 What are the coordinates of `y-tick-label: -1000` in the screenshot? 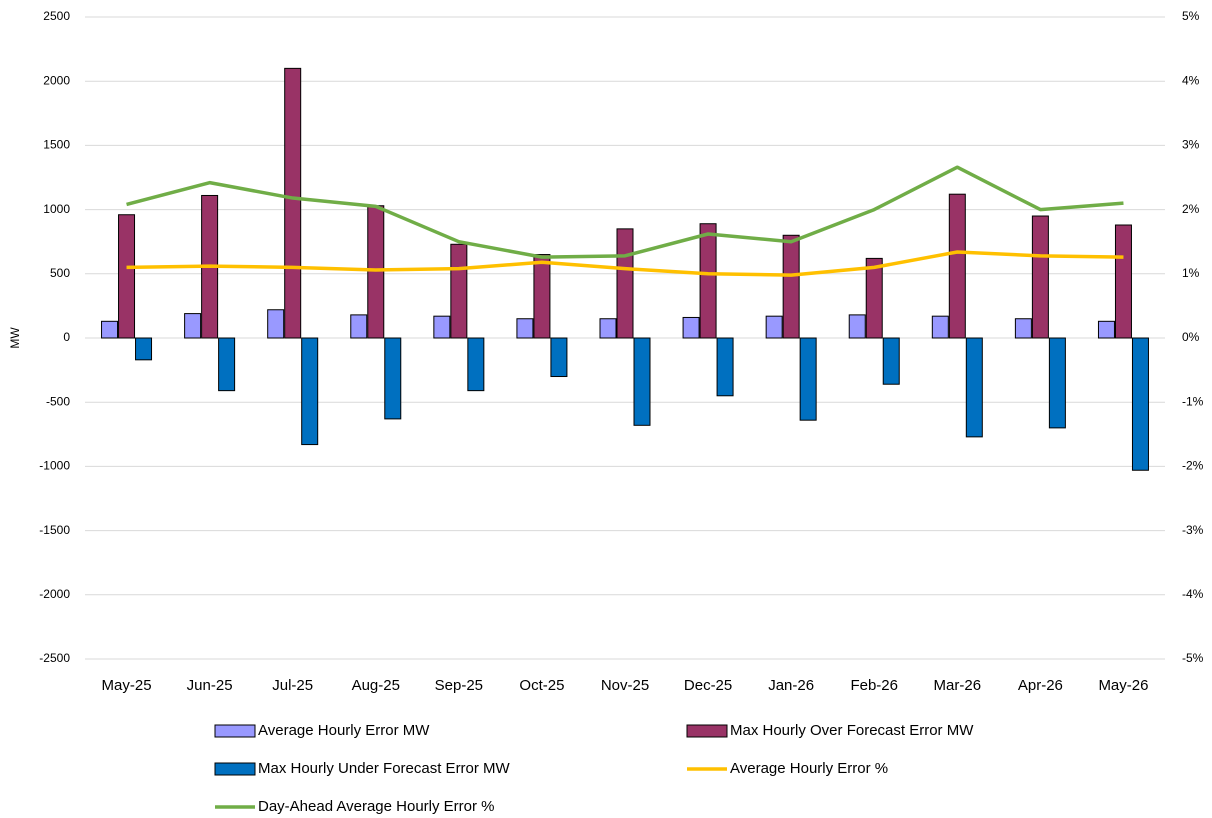 It's located at (54, 466).